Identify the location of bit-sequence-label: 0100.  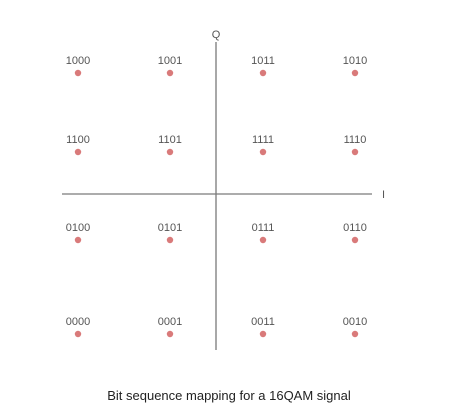
(78, 228).